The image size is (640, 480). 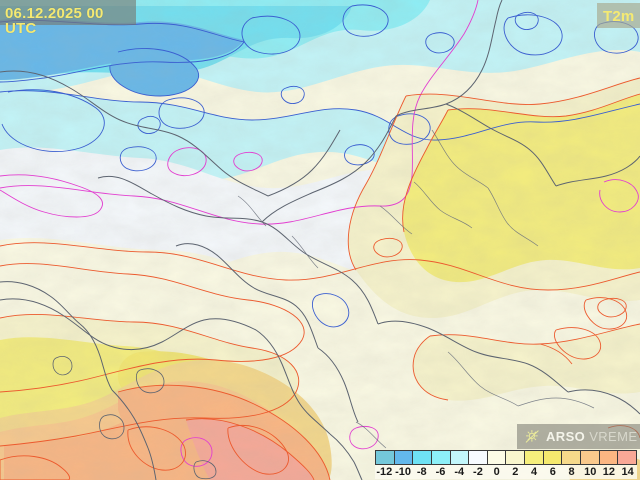 I want to click on colorbar-tick--4: -4, so click(x=459, y=472).